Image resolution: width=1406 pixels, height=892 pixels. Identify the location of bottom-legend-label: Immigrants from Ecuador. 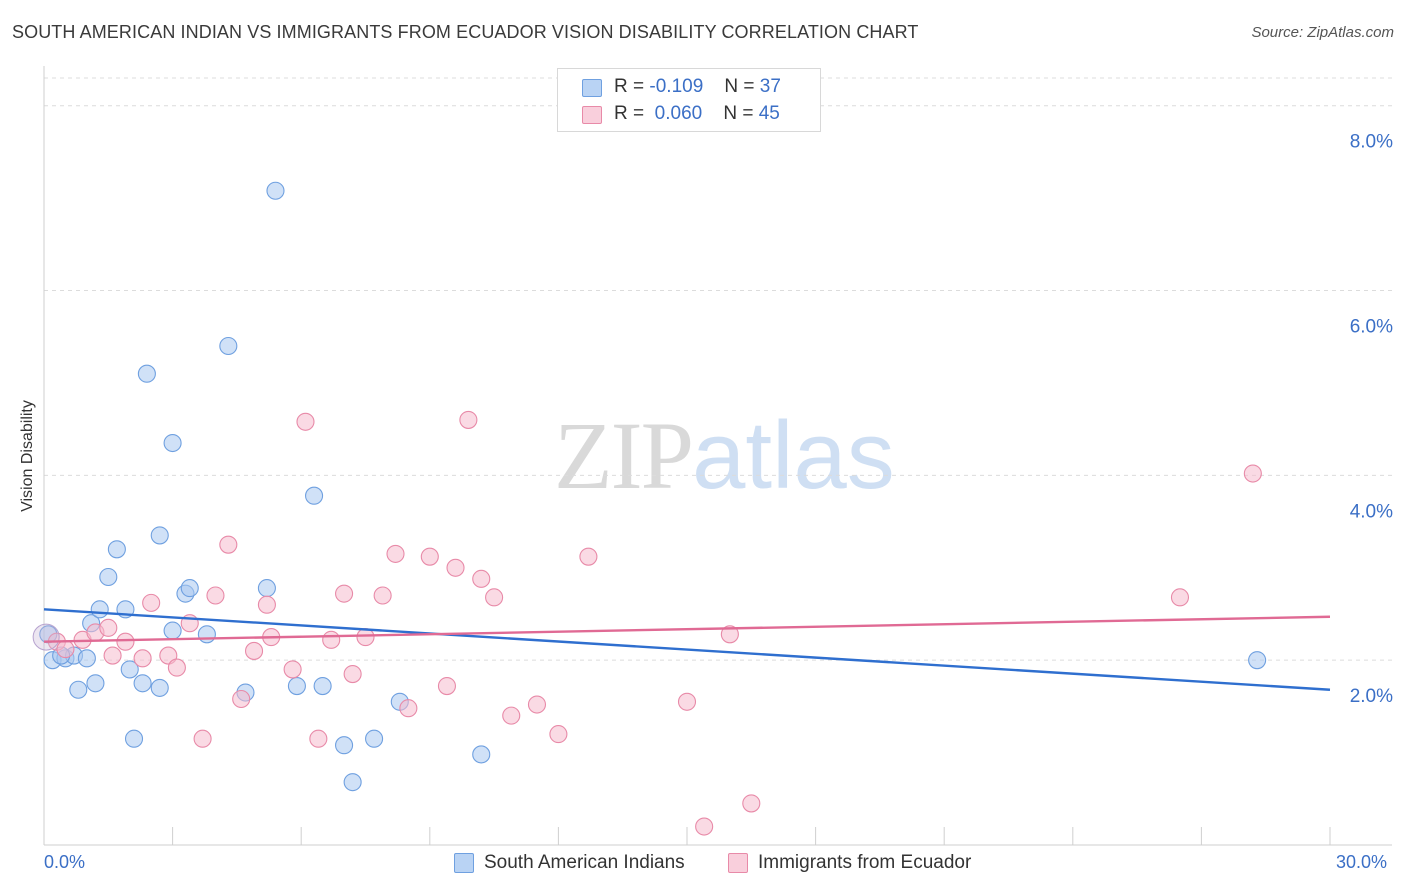
(865, 862).